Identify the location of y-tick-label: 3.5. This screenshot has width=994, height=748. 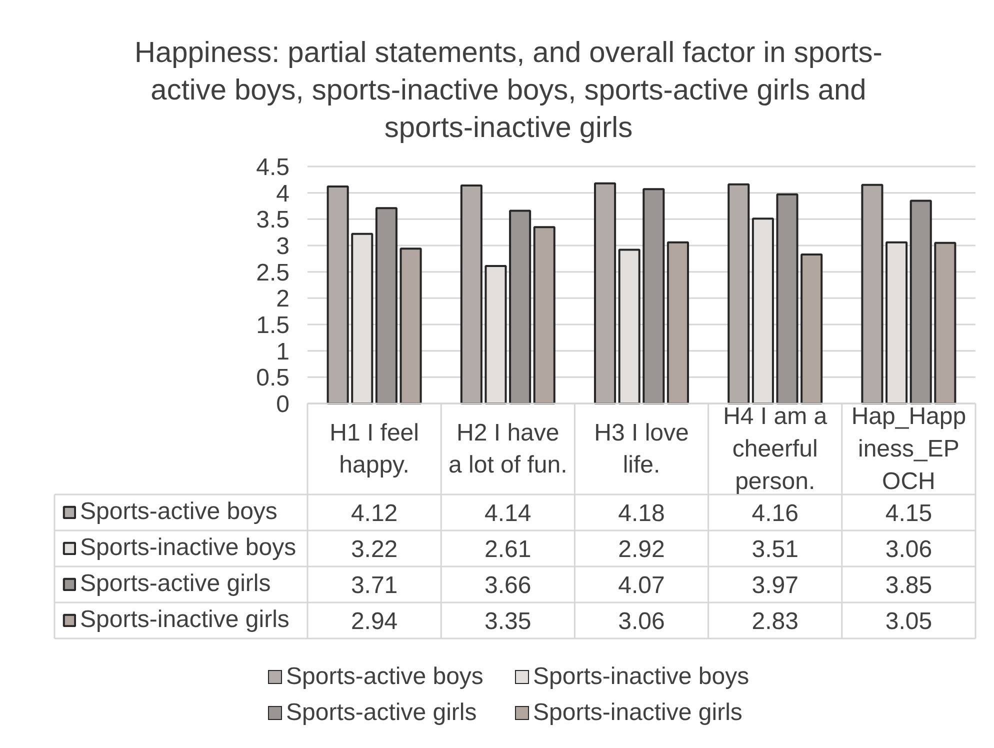
(273, 220).